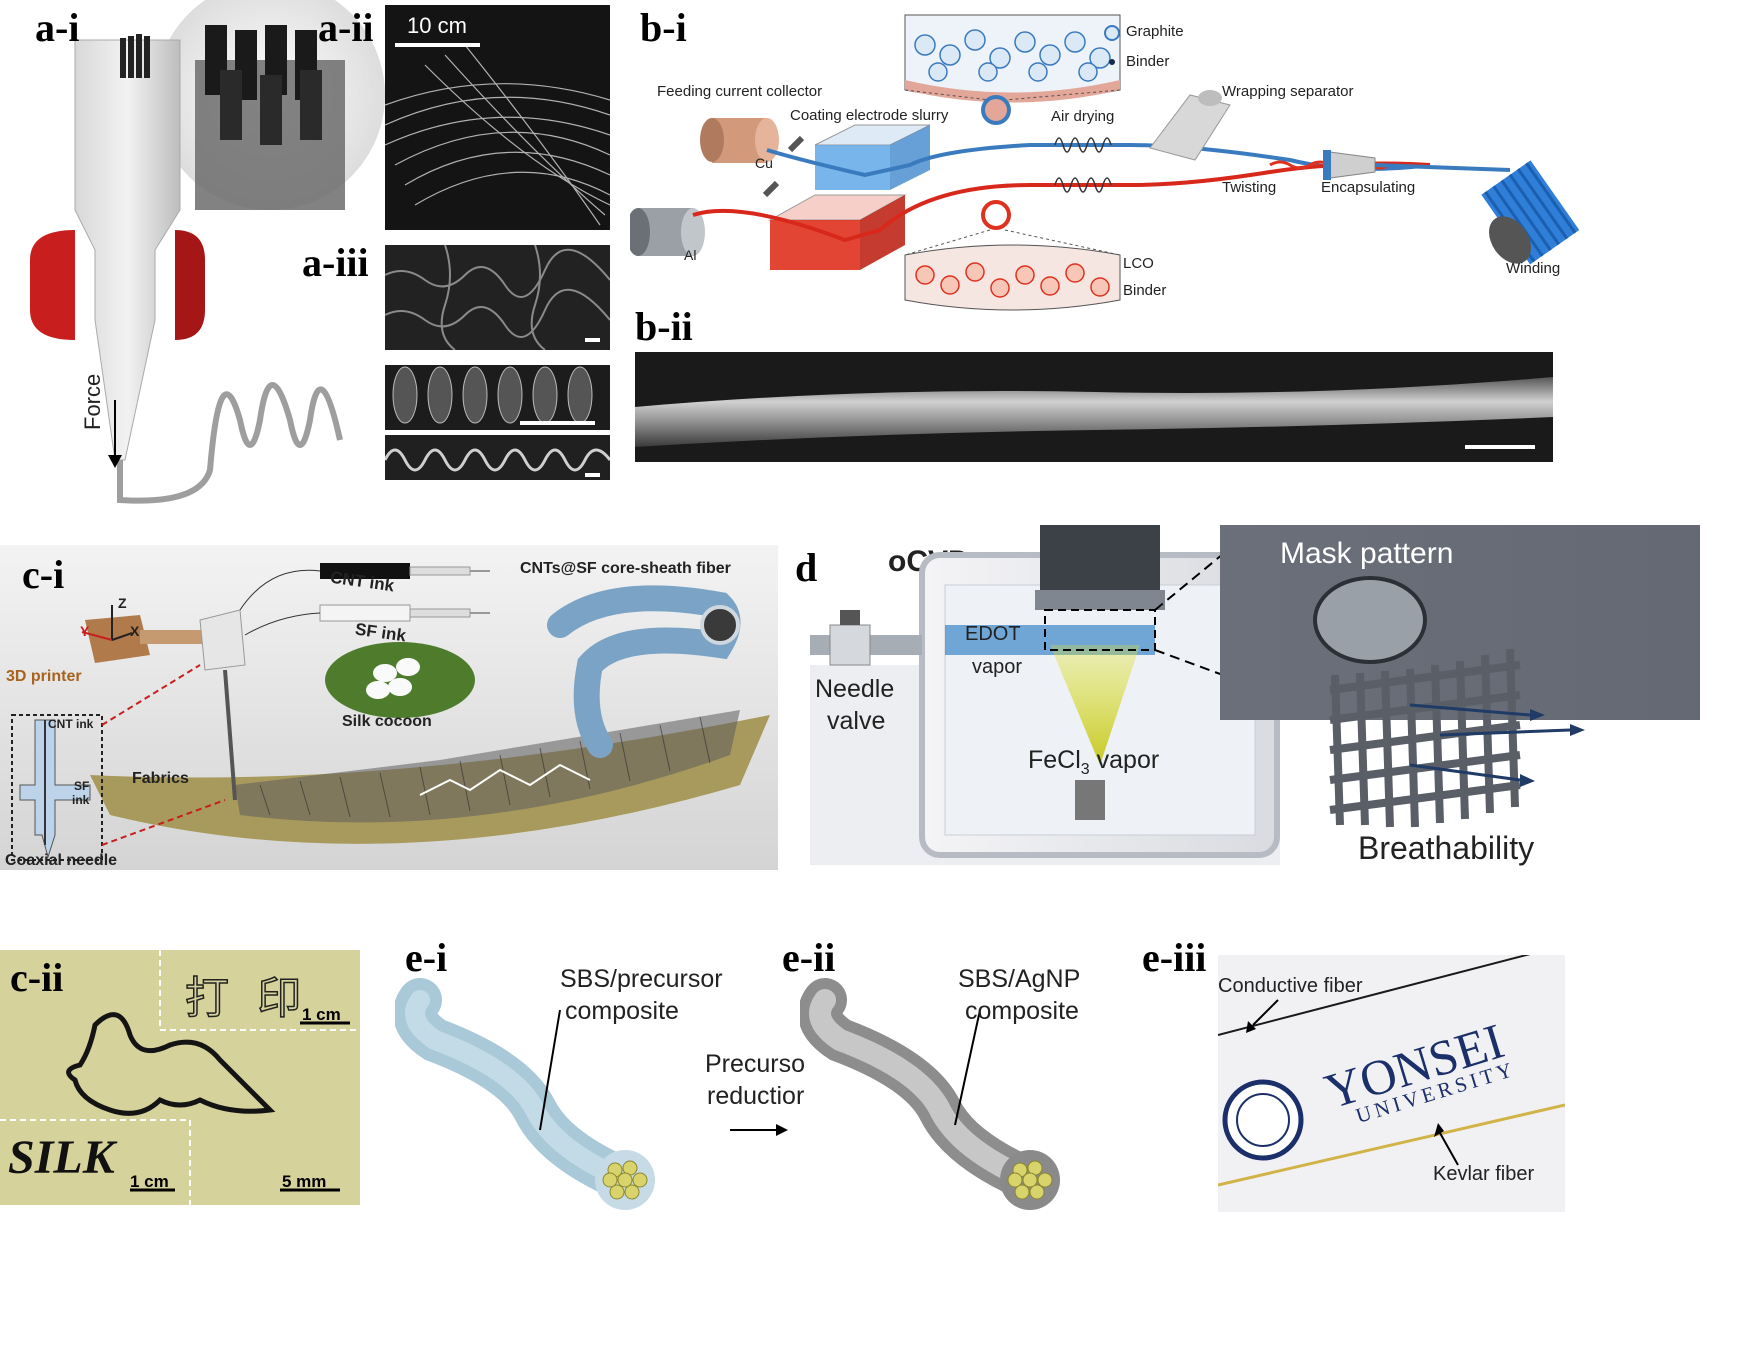  Describe the element at coordinates (756, 1096) in the screenshot. I see `precursor-reduction-label-2: reductior` at that location.